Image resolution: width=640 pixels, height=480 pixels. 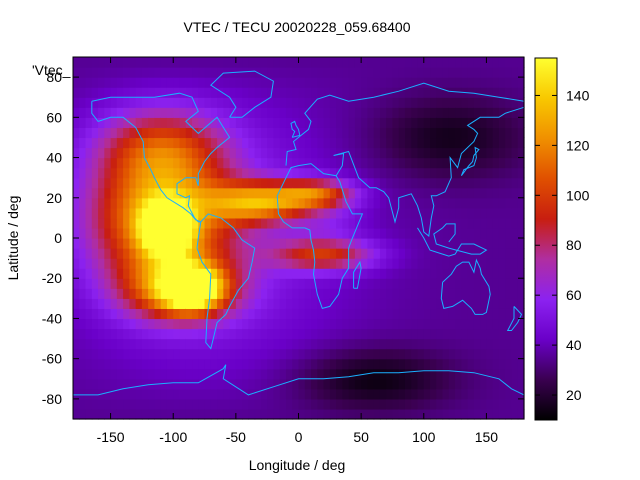 I want to click on coastline-north-america, so click(x=161, y=157).